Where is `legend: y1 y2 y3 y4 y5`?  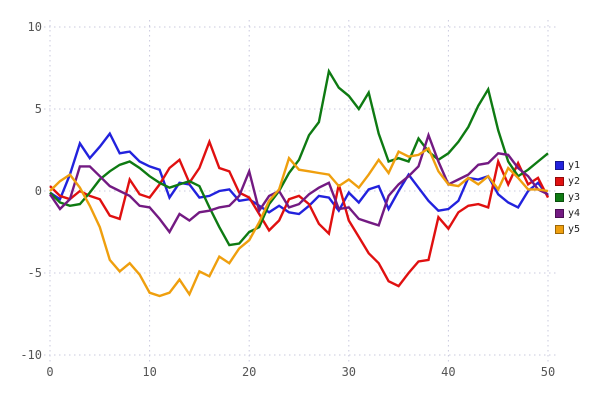 legend: y1 y2 y3 y4 y5 is located at coordinates (567, 197).